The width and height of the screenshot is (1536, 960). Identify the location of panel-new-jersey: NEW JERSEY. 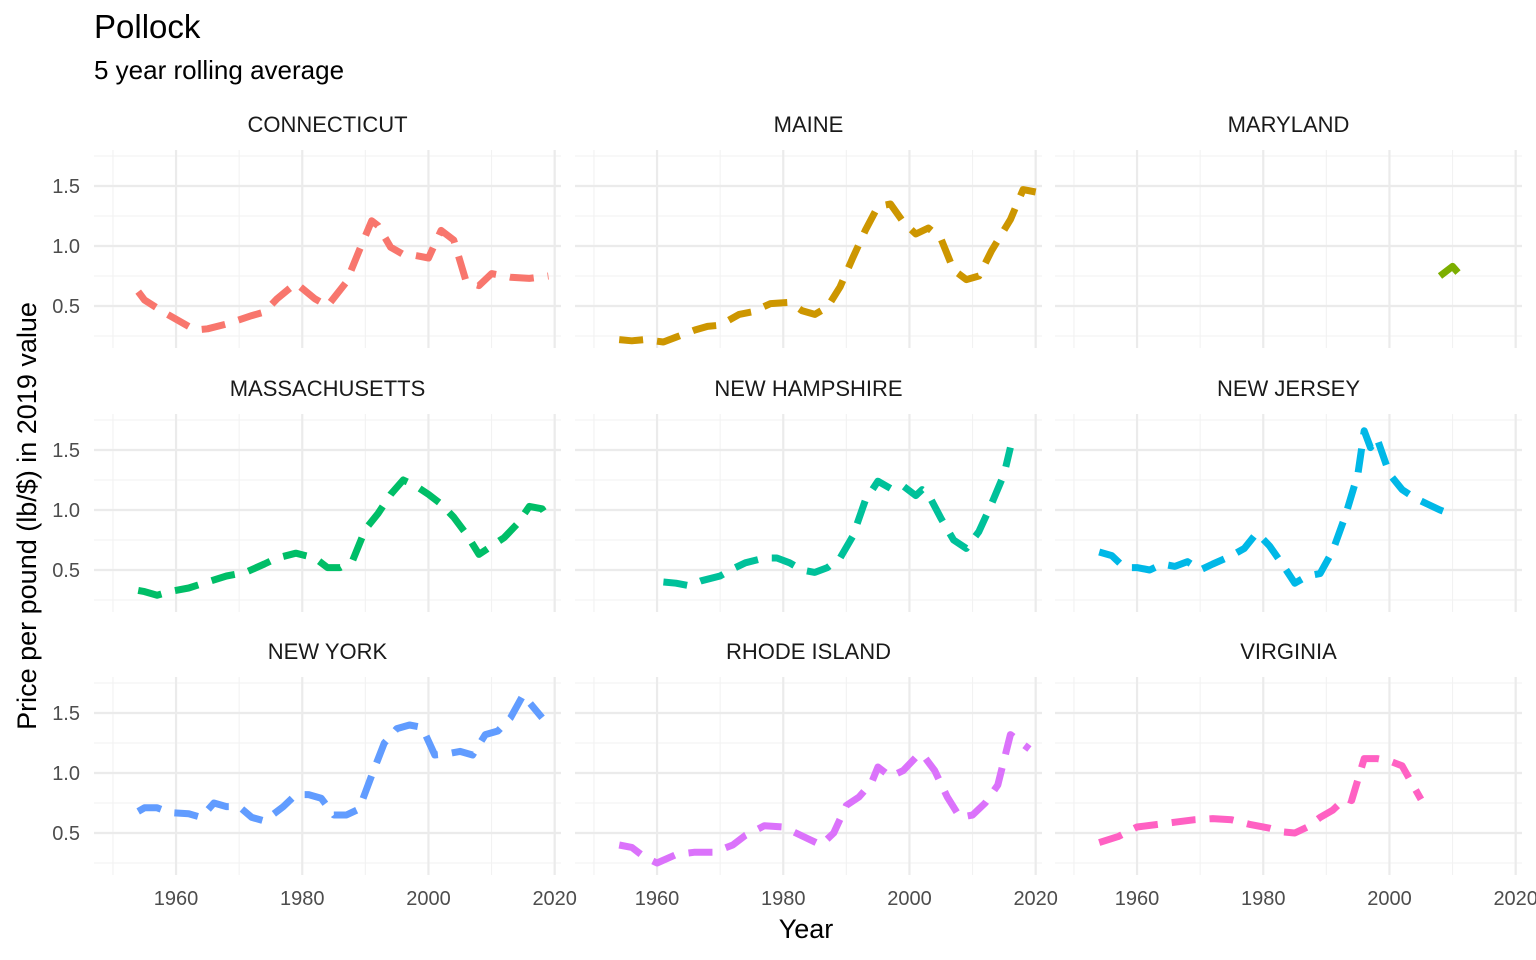
(1288, 494).